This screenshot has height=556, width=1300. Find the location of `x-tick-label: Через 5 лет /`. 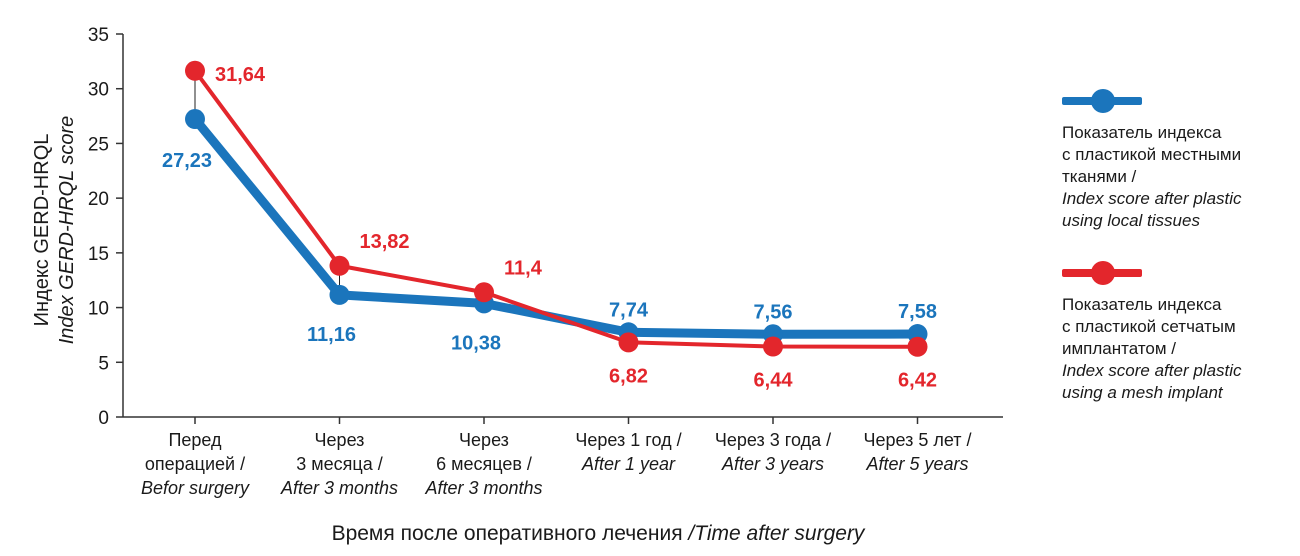

x-tick-label: Через 5 лет / is located at coordinates (917, 440).